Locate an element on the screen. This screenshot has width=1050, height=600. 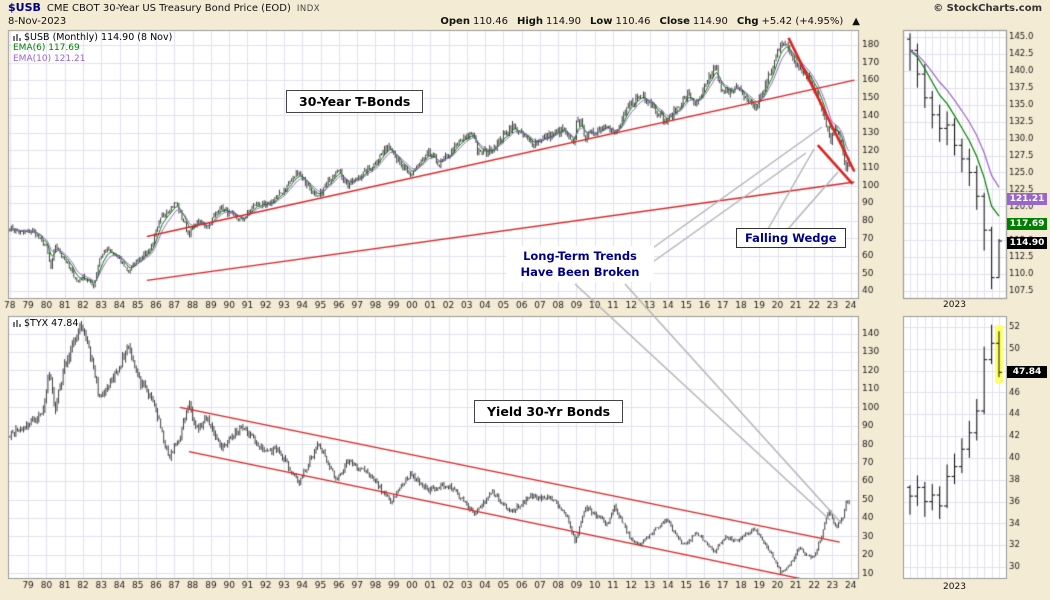
tyx-legend: $TYX 47.84 is located at coordinates (45, 323).